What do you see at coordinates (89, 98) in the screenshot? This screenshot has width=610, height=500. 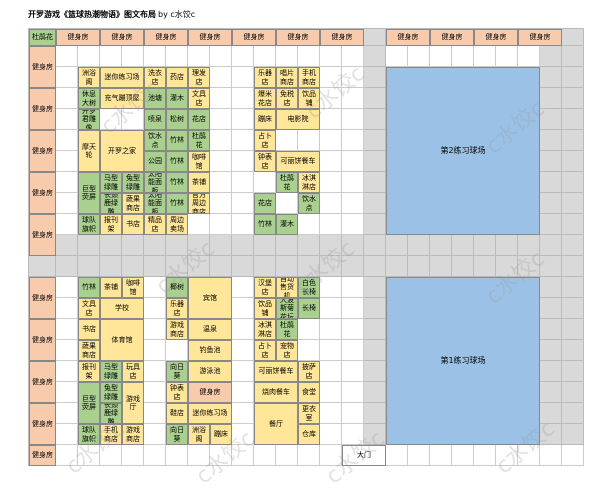 I see `room-cell: 休息大树` at bounding box center [89, 98].